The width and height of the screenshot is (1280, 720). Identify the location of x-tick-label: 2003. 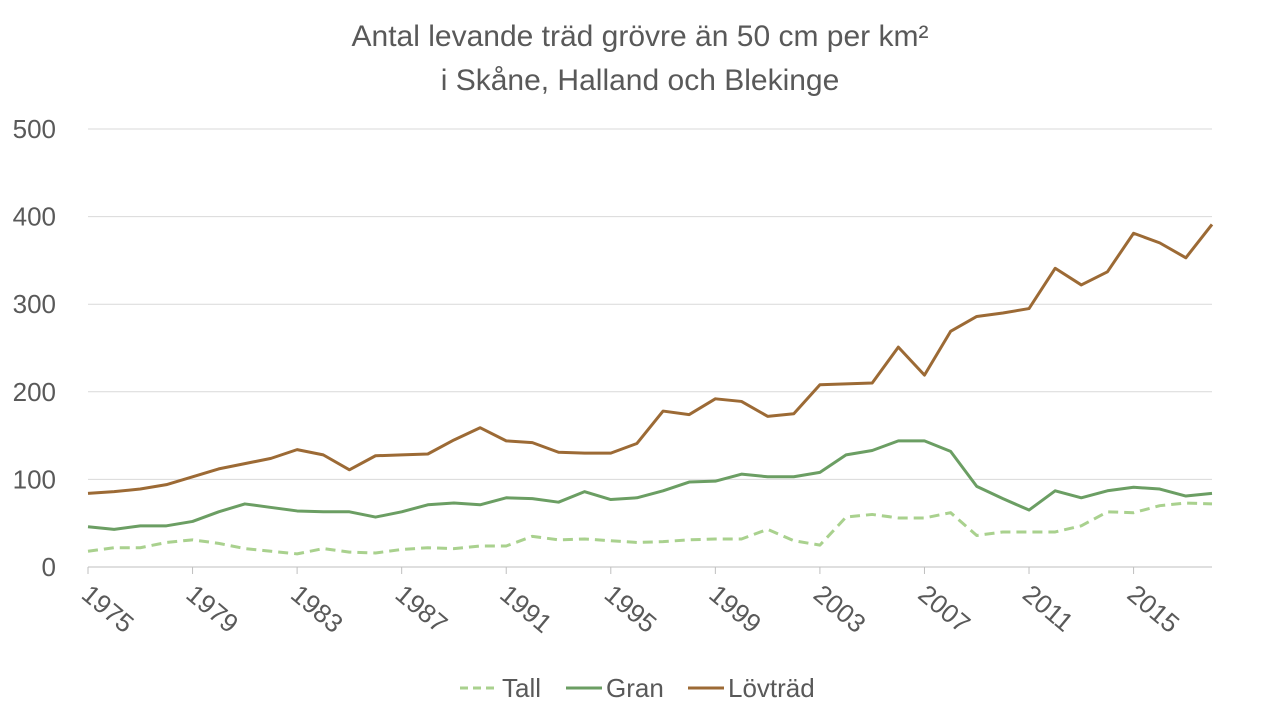
(840, 609).